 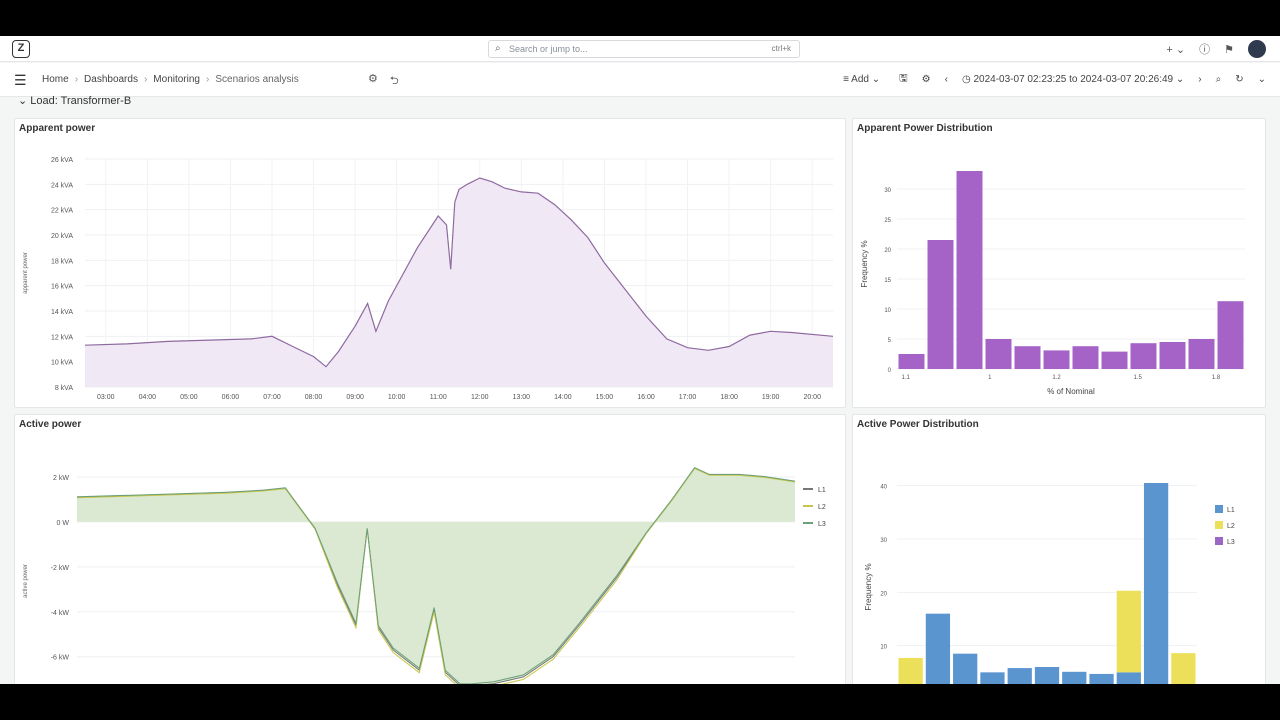 I want to click on breadcrumb-monitoring: Monitoring, so click(x=176, y=79).